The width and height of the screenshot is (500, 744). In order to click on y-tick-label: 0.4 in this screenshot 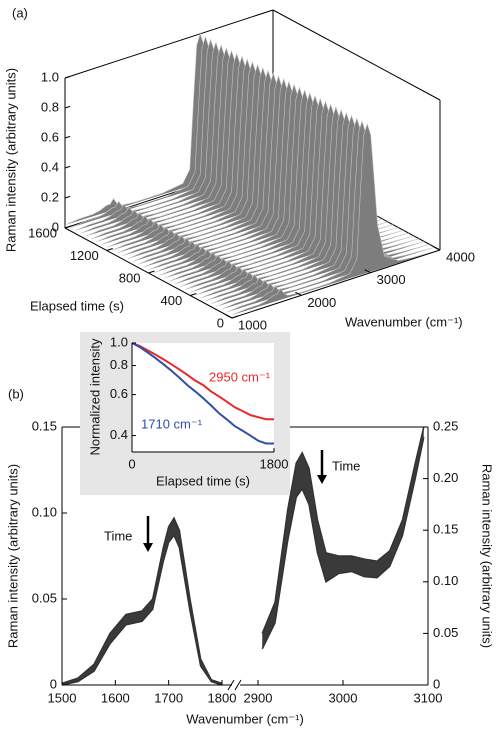, I will do `click(119, 434)`.